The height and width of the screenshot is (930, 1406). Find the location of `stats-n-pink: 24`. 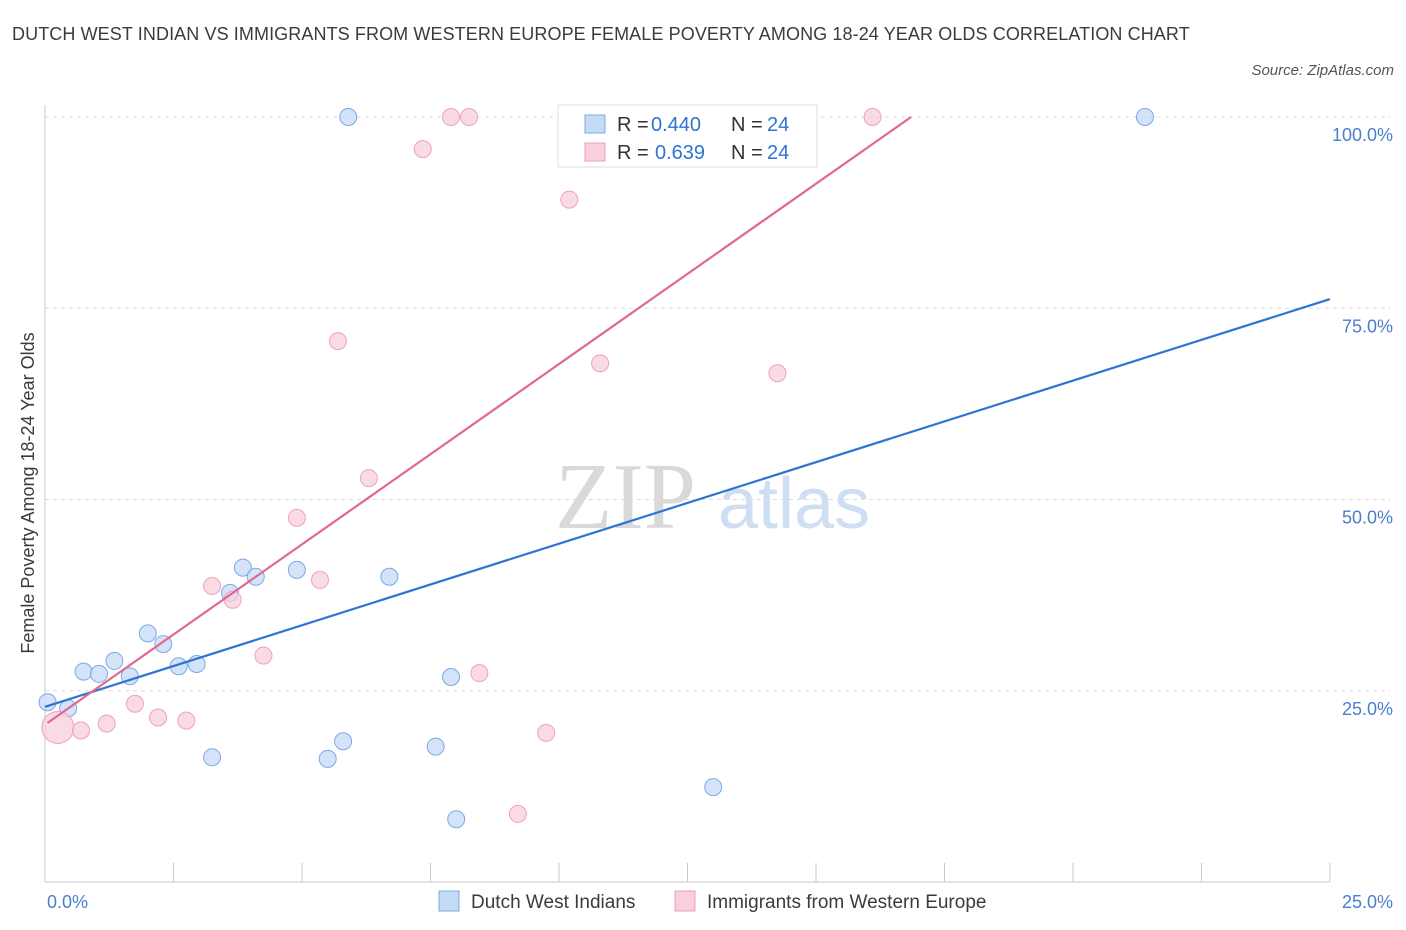

stats-n-pink: 24 is located at coordinates (778, 153).